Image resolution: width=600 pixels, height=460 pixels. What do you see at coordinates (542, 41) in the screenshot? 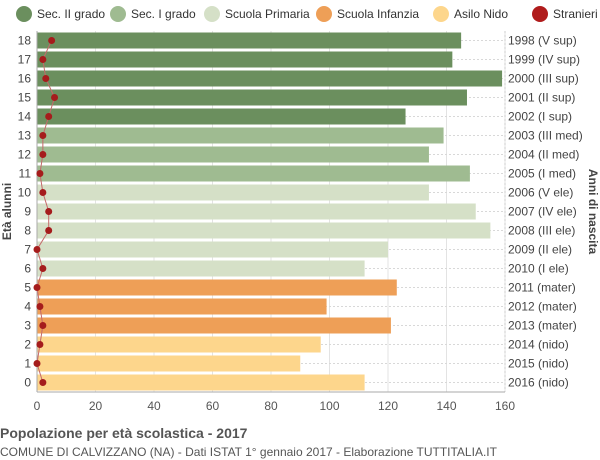
I see `birth-year-label: 1998 (V sup)` at bounding box center [542, 41].